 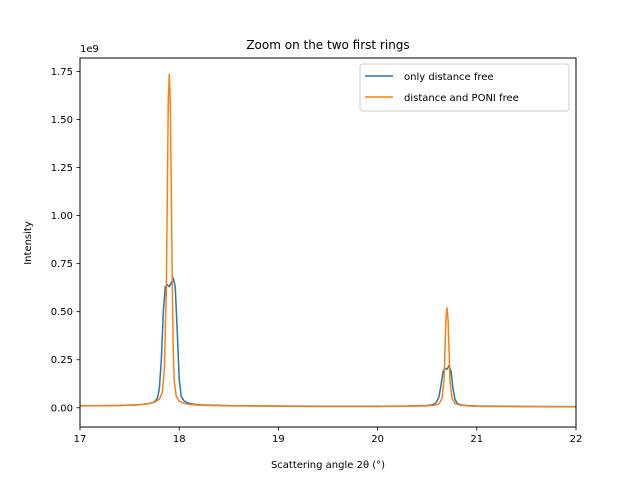 I want to click on x-tick-label: 21, so click(x=476, y=439).